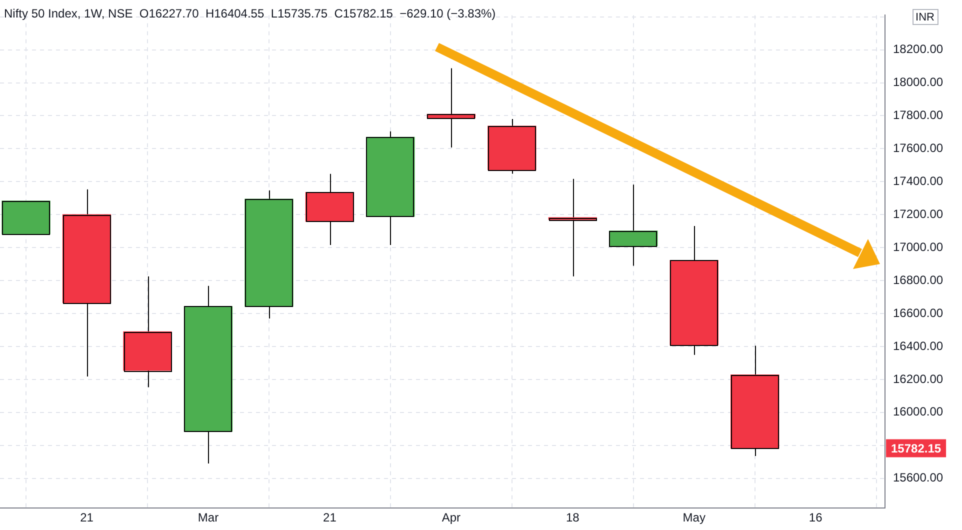  I want to click on y-tick-label: 17400.00, so click(918, 181).